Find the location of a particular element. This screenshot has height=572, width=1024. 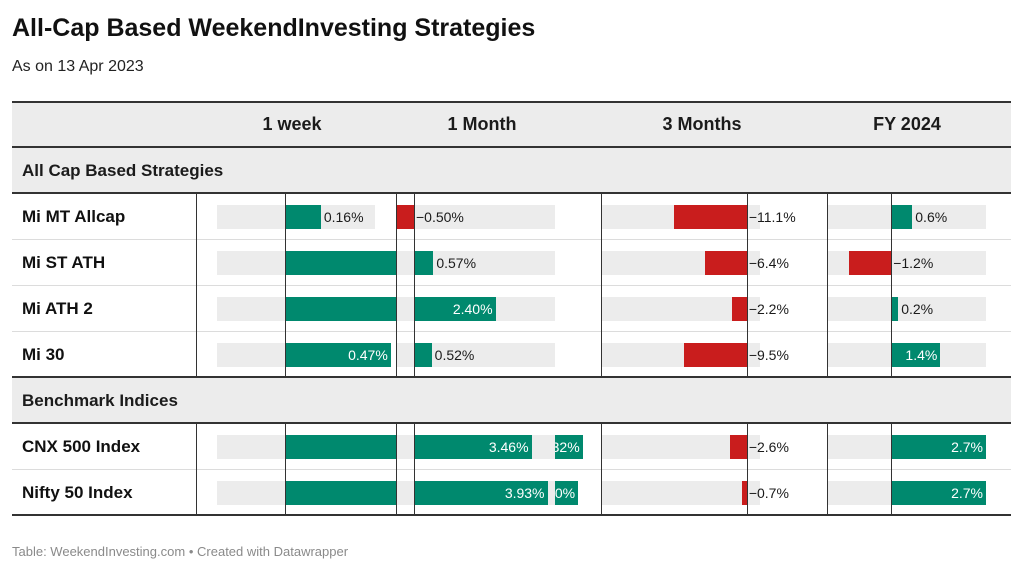

value-label: 3.46% is located at coordinates (508, 447).